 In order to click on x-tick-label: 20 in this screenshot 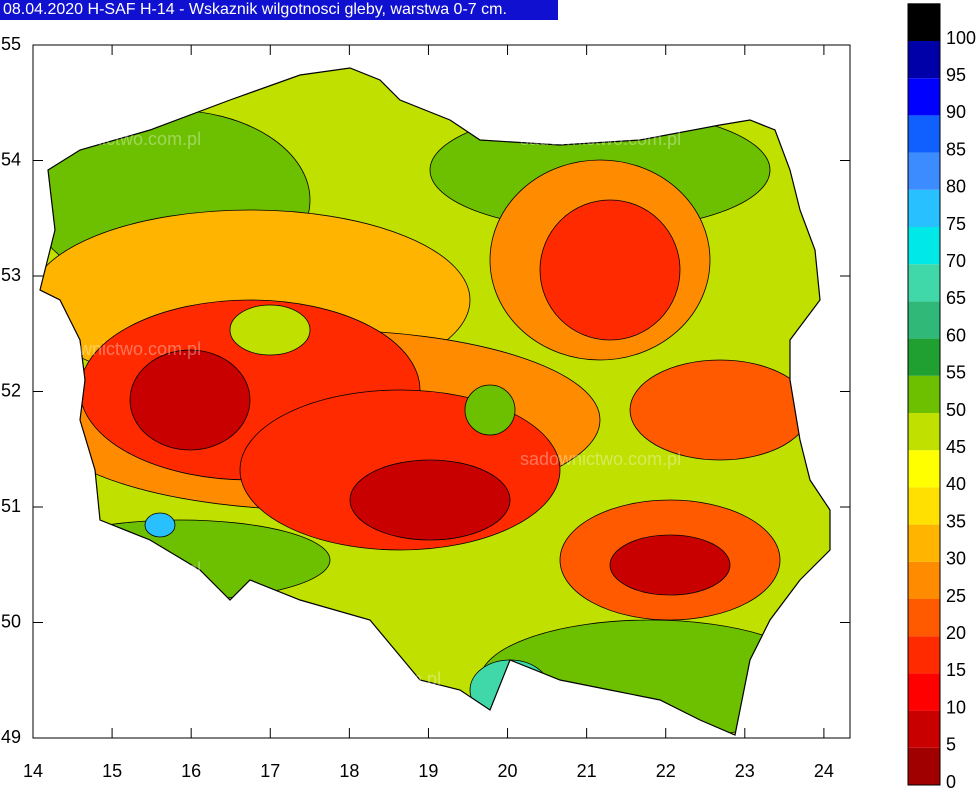, I will do `click(508, 771)`.